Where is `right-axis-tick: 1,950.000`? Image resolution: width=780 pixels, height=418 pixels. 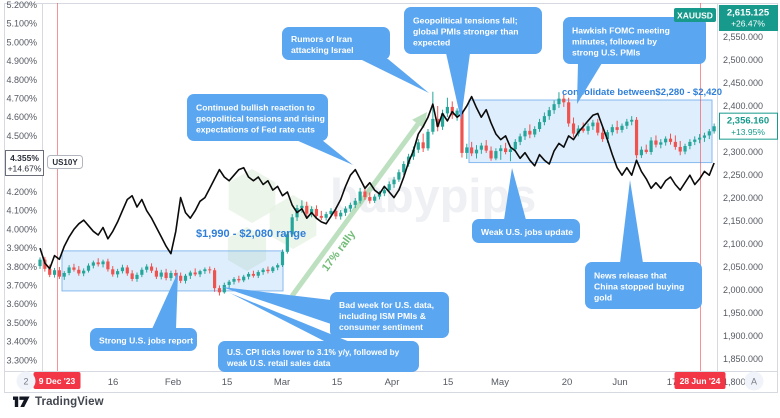
right-axis-tick: 1,950.000 is located at coordinates (743, 313).